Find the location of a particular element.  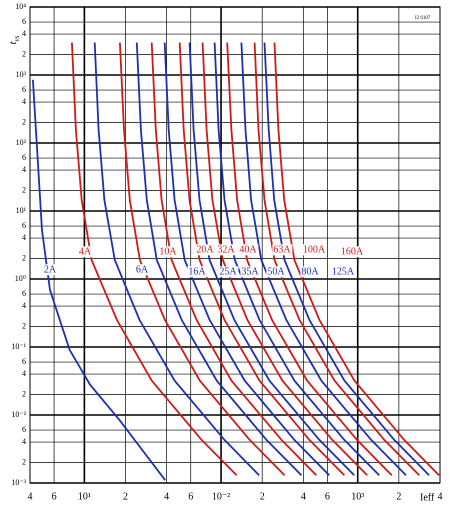

series-label: 10A is located at coordinates (168, 251).